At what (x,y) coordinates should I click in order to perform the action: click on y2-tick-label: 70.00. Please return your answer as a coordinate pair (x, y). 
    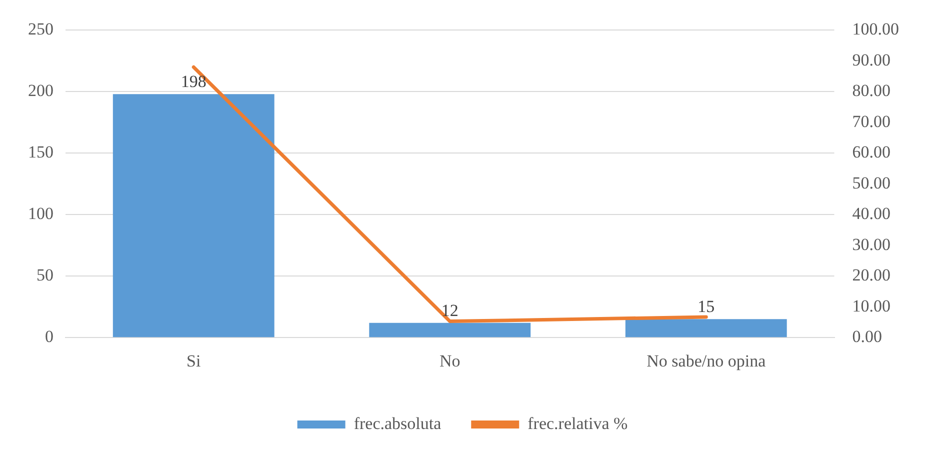
    Looking at the image, I should click on (871, 121).